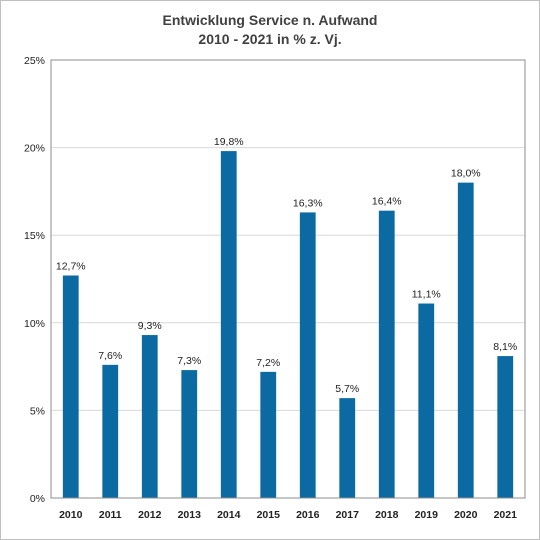 Image resolution: width=540 pixels, height=540 pixels. What do you see at coordinates (270, 20) in the screenshot?
I see `chart-title-line-1: Entwicklung Service n. Aufwand` at bounding box center [270, 20].